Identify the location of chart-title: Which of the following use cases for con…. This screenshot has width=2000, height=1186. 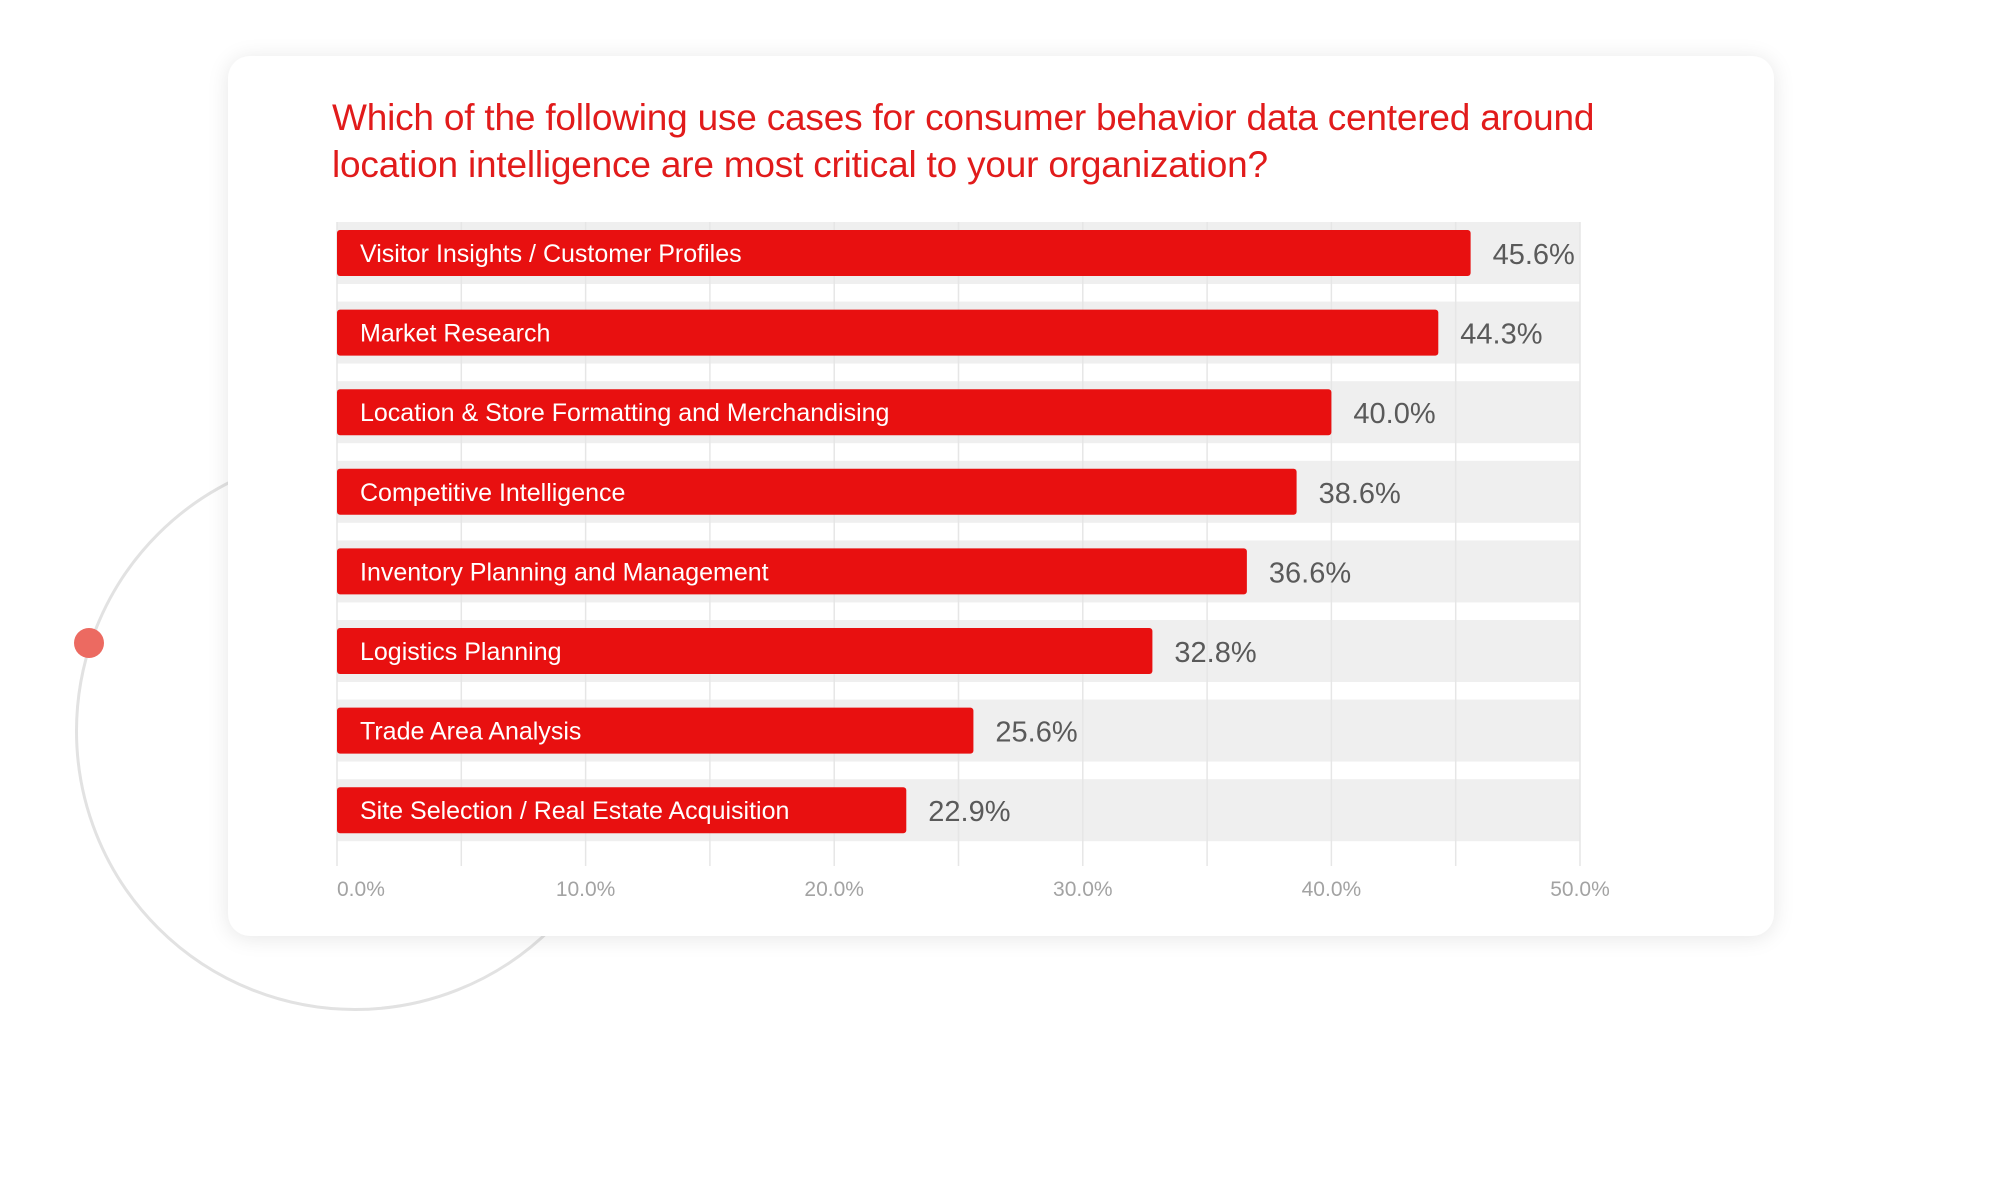
(963, 141).